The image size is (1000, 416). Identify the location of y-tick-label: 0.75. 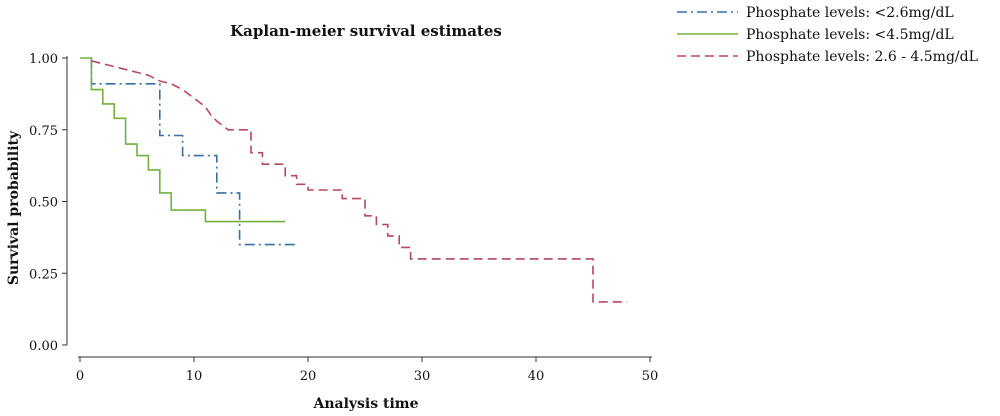
(43, 131).